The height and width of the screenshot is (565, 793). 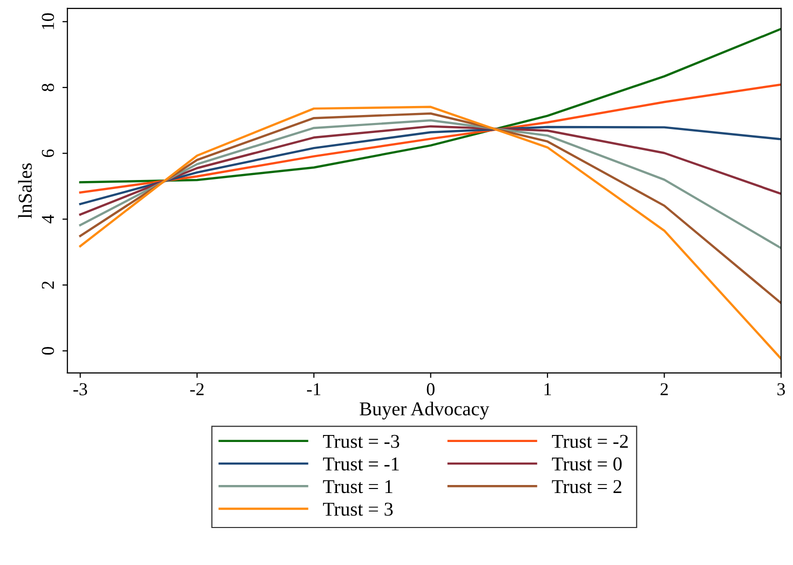 What do you see at coordinates (48, 285) in the screenshot?
I see `y-tick-label: 2` at bounding box center [48, 285].